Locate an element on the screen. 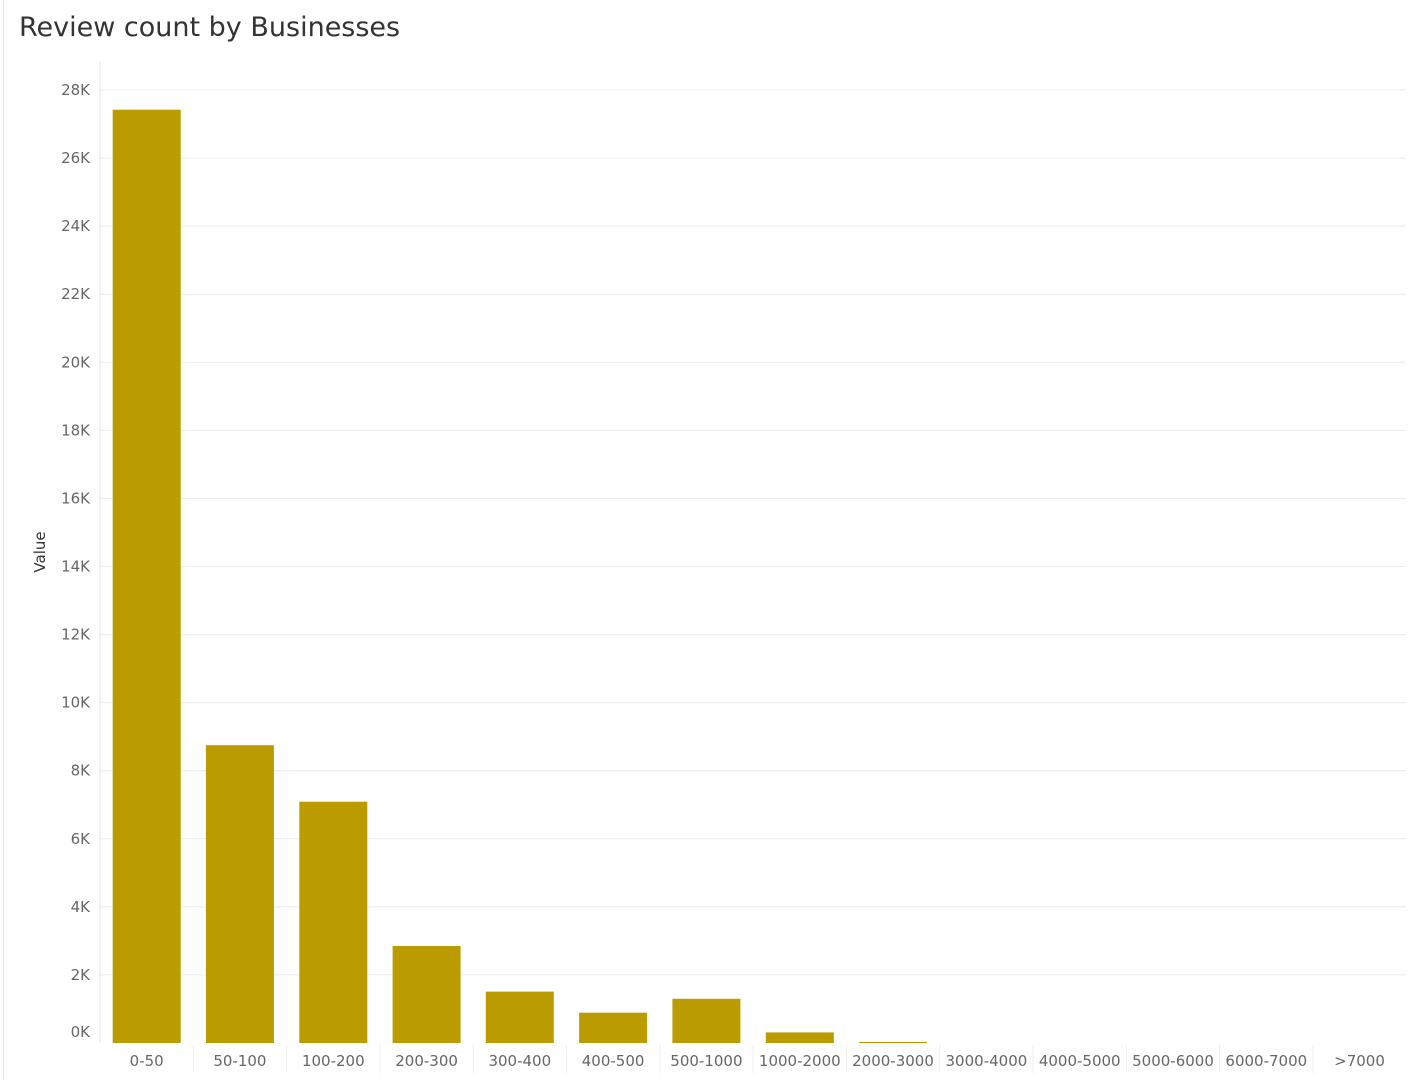 The width and height of the screenshot is (1414, 1080). y-tick-label: 26K is located at coordinates (76, 158).